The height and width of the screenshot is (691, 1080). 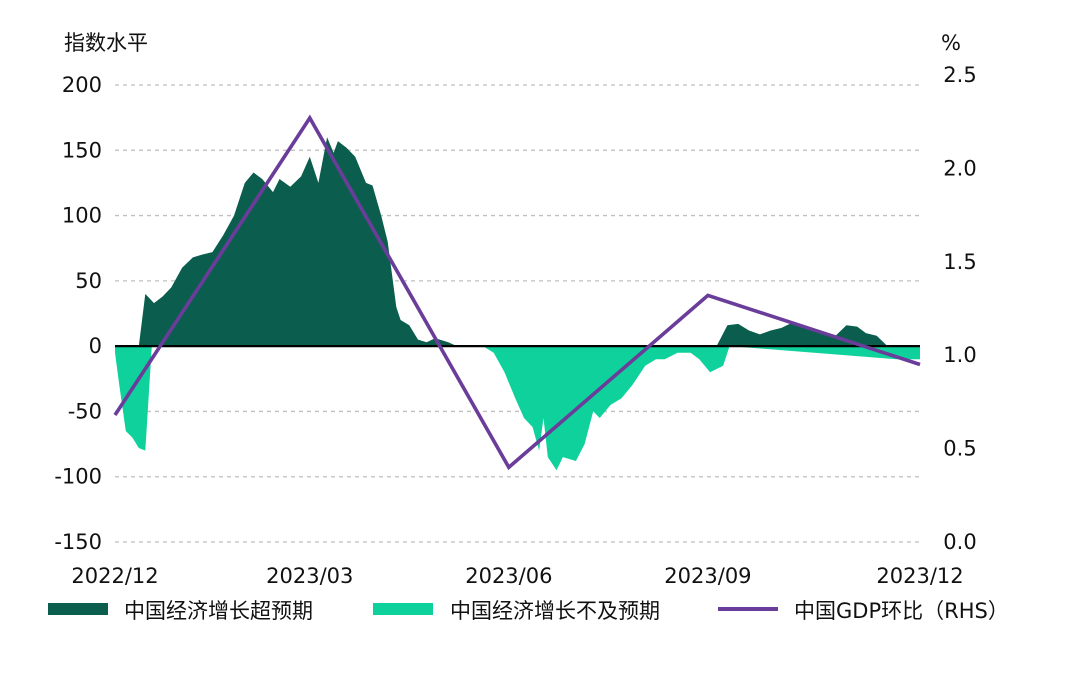 I want to click on left-tick-label: 150, so click(x=82, y=150).